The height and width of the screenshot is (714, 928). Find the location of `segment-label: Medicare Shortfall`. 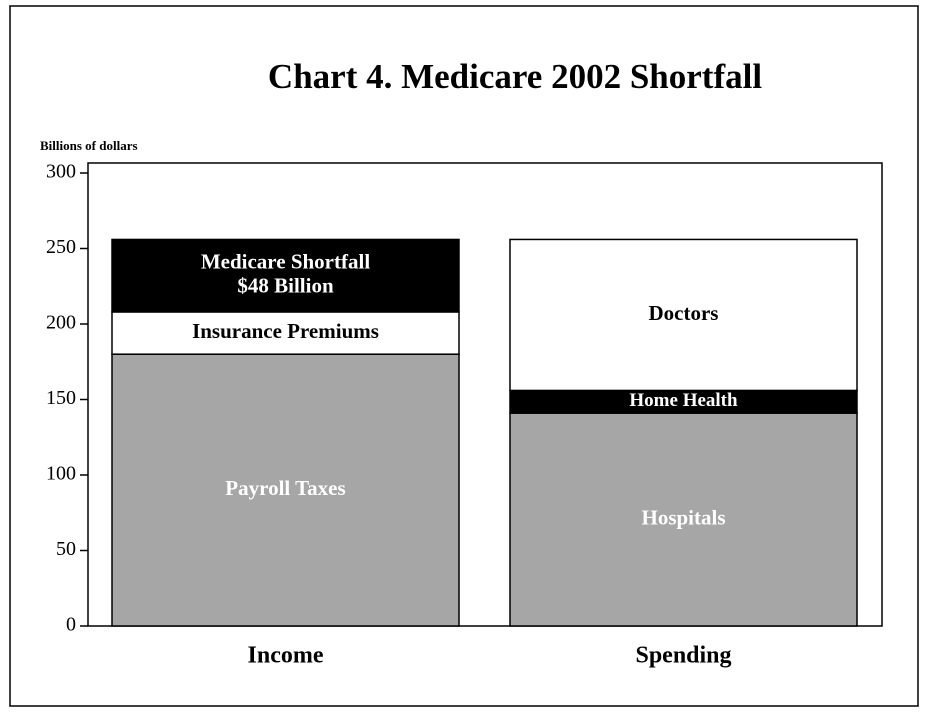

segment-label: Medicare Shortfall is located at coordinates (285, 261).